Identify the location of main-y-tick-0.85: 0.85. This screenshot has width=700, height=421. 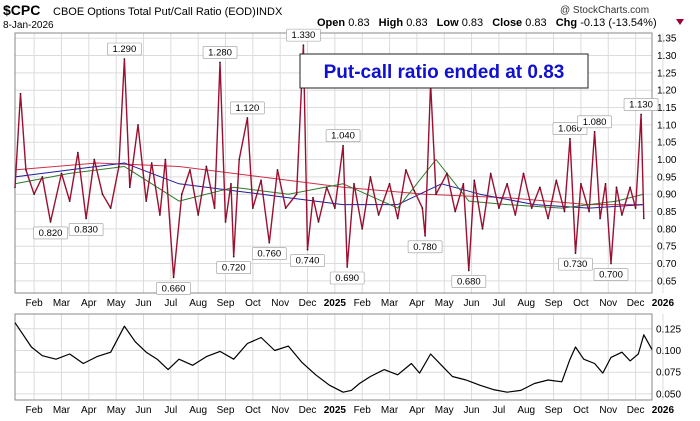
(667, 212).